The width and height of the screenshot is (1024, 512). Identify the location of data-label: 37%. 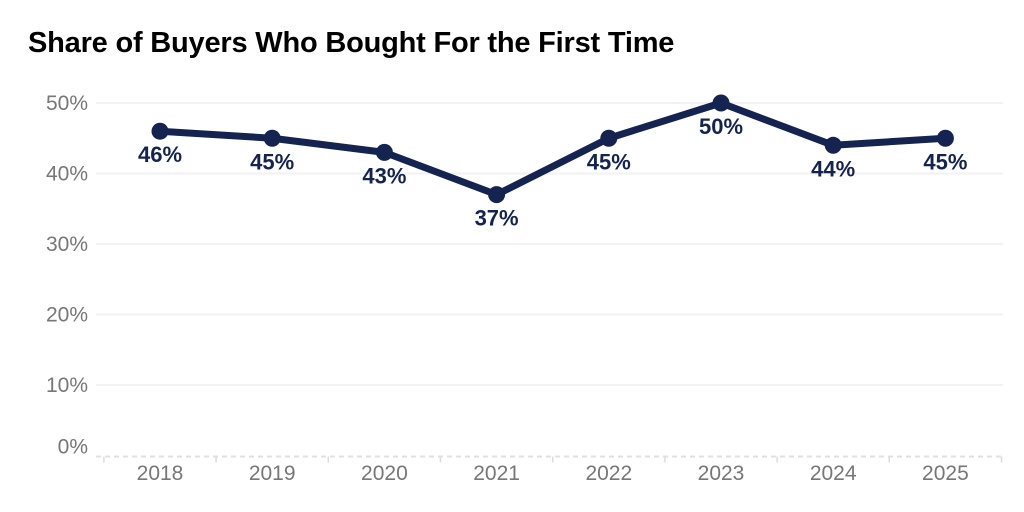
(497, 218).